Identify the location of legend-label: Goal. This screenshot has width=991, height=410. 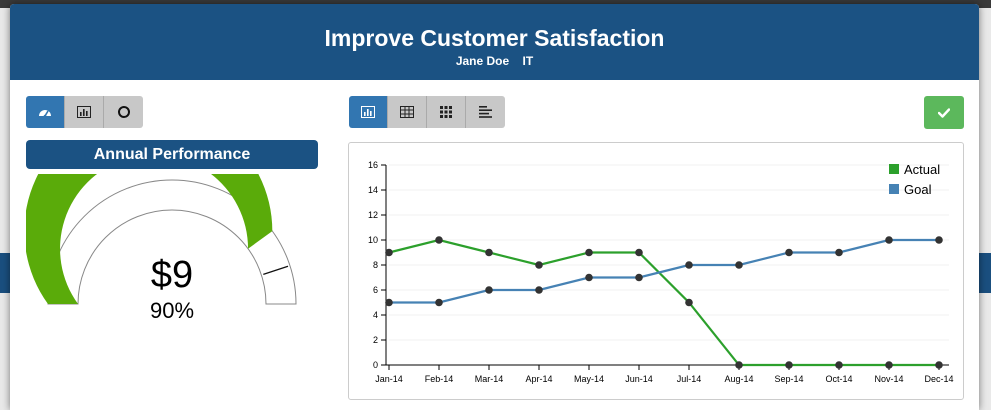
(918, 189).